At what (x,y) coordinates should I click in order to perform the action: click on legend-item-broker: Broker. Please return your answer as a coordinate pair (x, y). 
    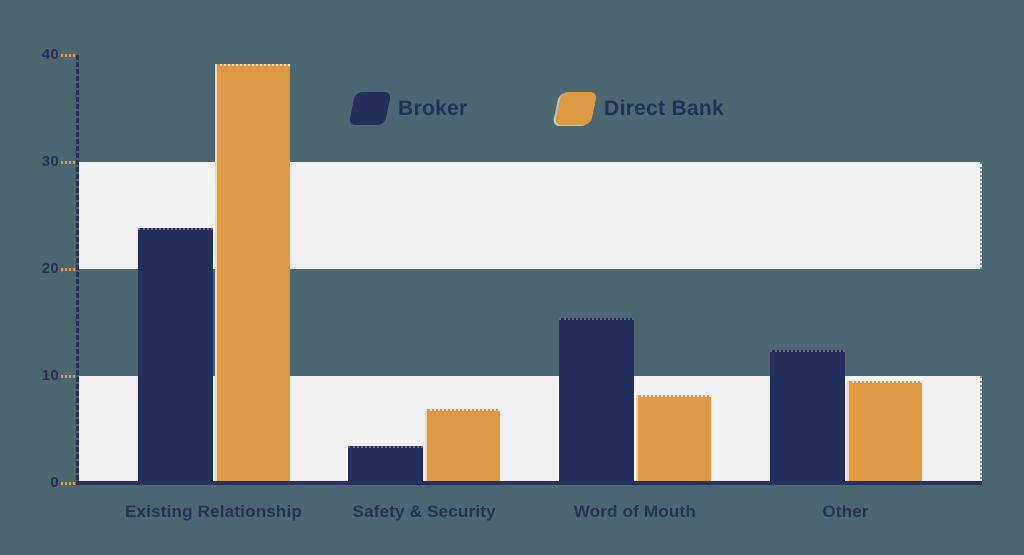
    Looking at the image, I should click on (408, 108).